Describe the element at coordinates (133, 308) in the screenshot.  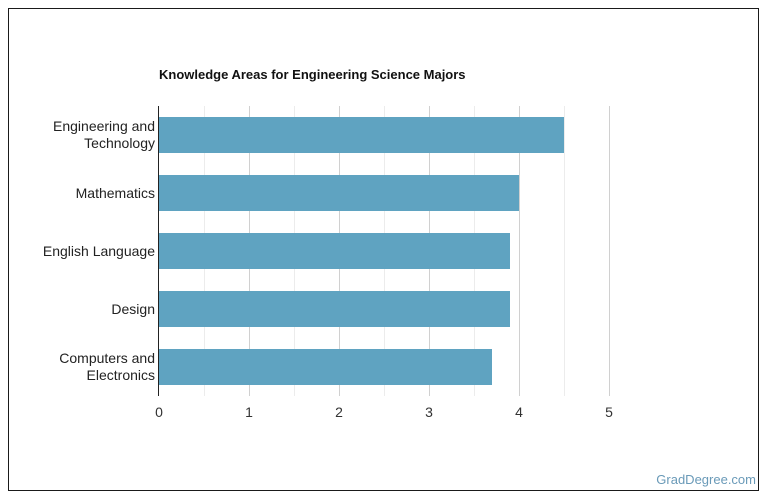
I see `y-axis-label-line: Design` at that location.